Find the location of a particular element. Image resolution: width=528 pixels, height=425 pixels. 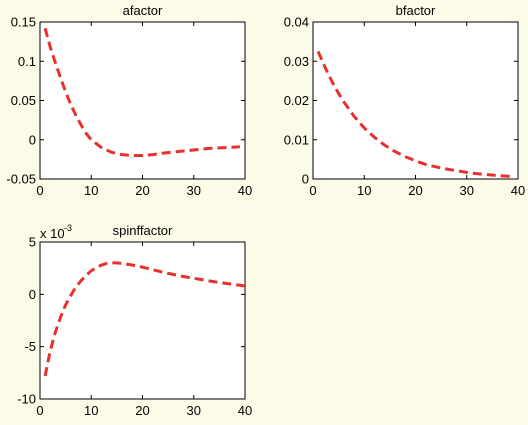

y-tick-label: 0.03 is located at coordinates (296, 61).